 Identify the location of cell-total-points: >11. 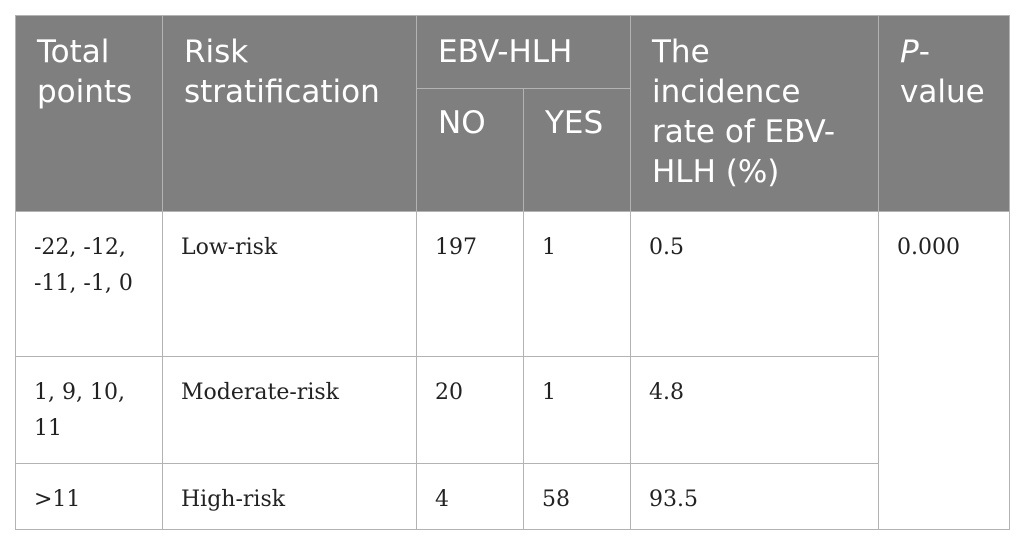
(89, 496).